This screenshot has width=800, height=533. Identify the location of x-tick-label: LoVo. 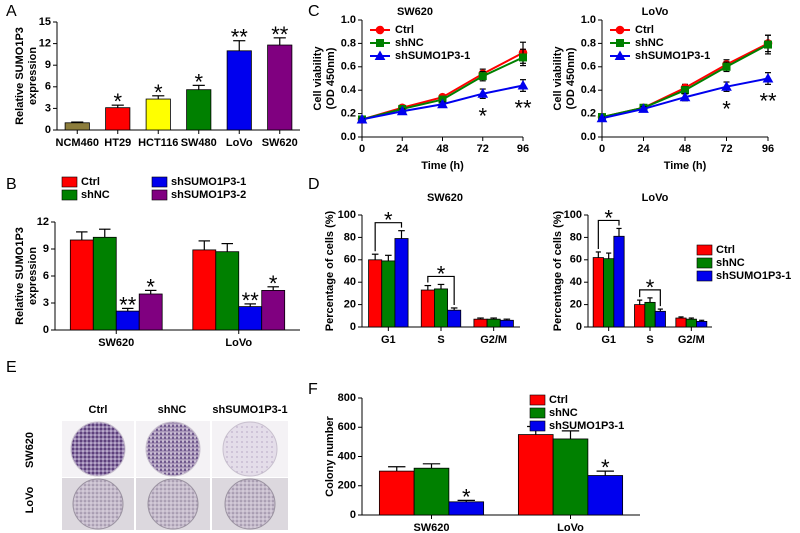
(239, 143).